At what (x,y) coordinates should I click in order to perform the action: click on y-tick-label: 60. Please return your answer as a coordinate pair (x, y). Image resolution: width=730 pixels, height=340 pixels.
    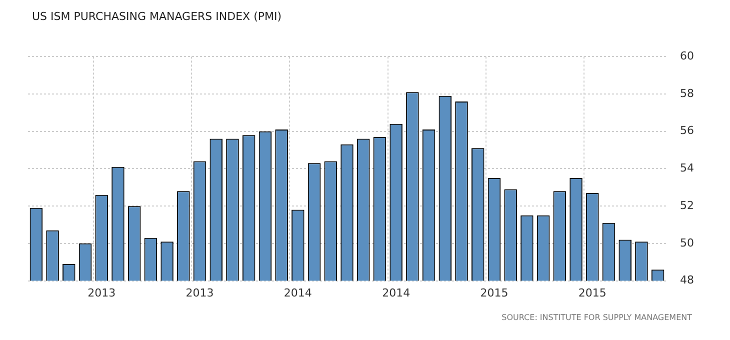
    Looking at the image, I should click on (687, 55).